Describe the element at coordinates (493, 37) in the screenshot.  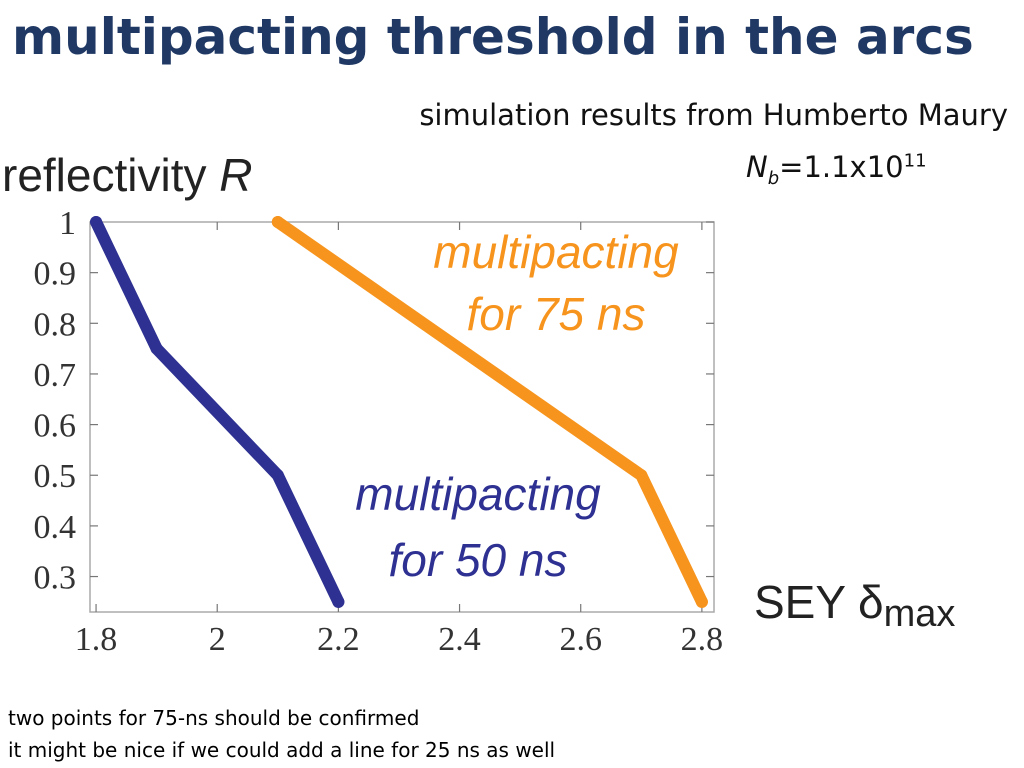
I see `slide-title: multipacting threshold in the arcs` at that location.